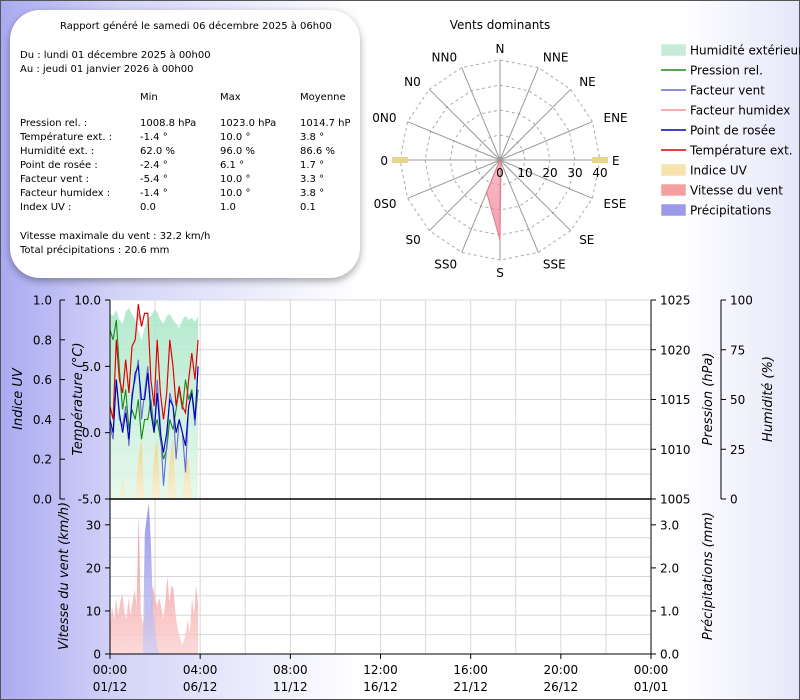 This screenshot has width=800, height=700. What do you see at coordinates (154, 179) in the screenshot?
I see `stat-min: -5.4 °` at bounding box center [154, 179].